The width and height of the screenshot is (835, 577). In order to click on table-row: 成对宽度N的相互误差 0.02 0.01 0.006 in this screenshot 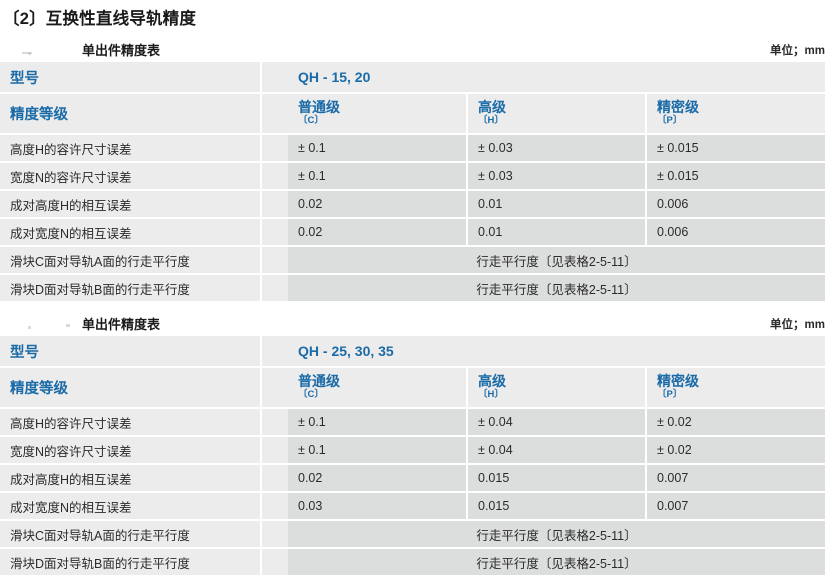, I will do `click(412, 232)`.